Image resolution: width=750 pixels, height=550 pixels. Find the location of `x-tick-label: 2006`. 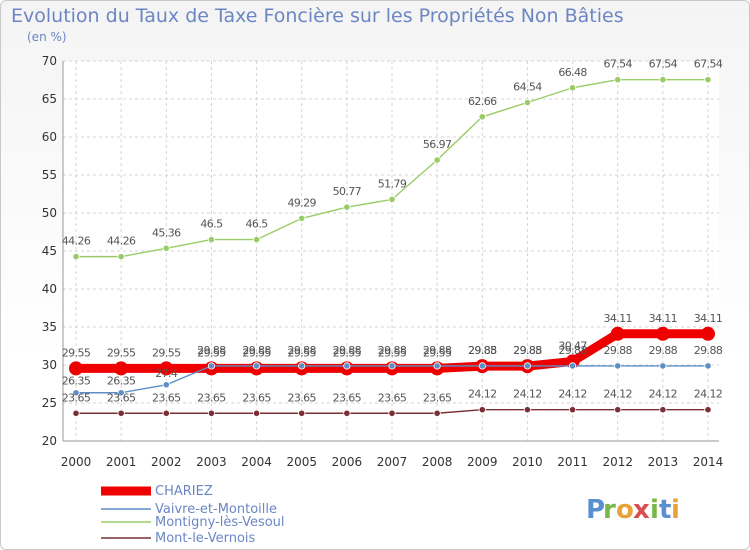

x-tick-label: 2006 is located at coordinates (347, 462).